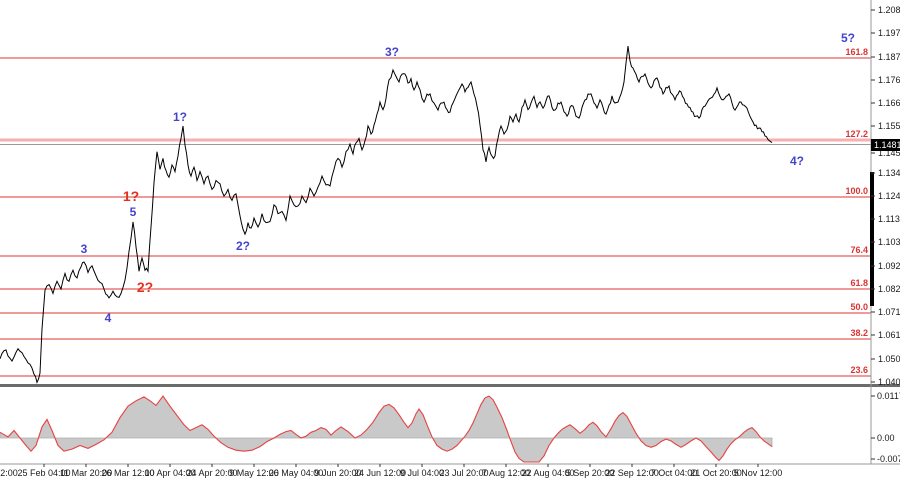 This screenshot has width=900, height=485. Describe the element at coordinates (872, 239) in the screenshot. I see `axis-highlight-bar` at that location.